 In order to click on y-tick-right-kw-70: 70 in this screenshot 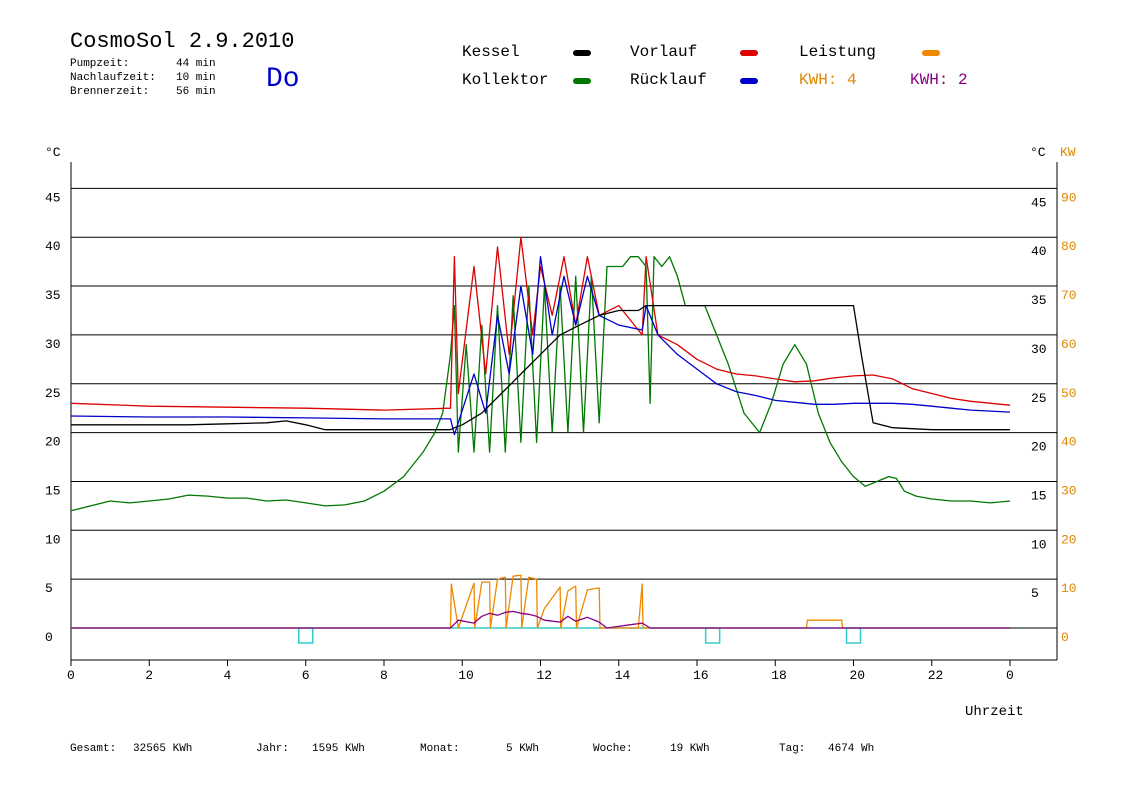, I will do `click(1069, 295)`.